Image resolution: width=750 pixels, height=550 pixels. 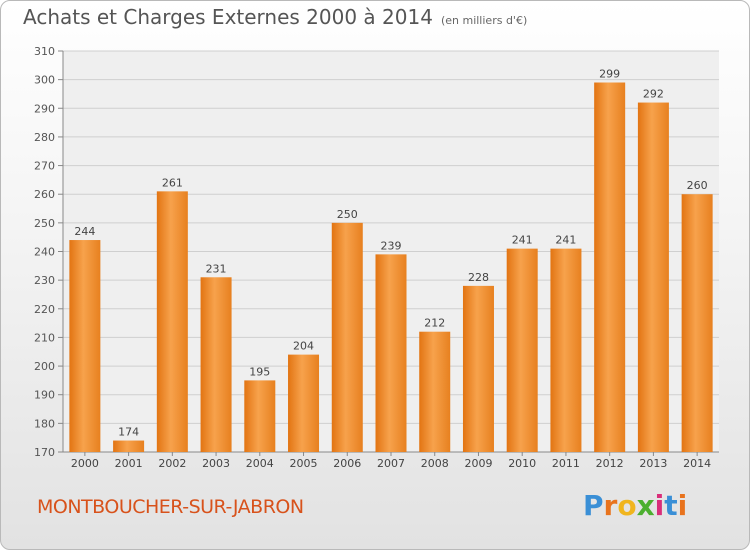 I want to click on data-label-2006: 250, so click(x=347, y=214).